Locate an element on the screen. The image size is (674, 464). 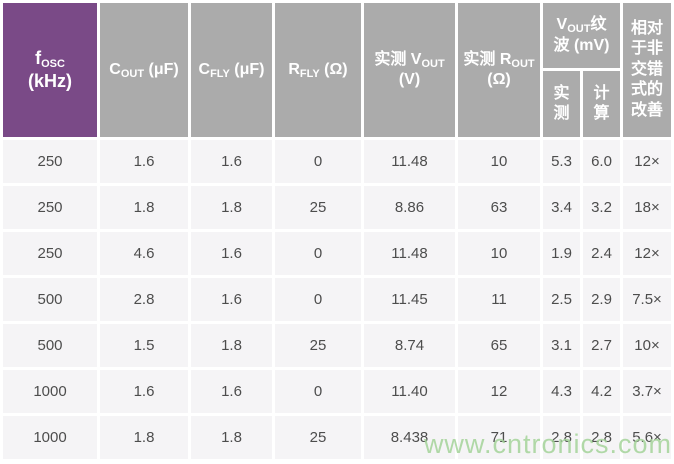
table-cell: 11.45 is located at coordinates (409, 299).